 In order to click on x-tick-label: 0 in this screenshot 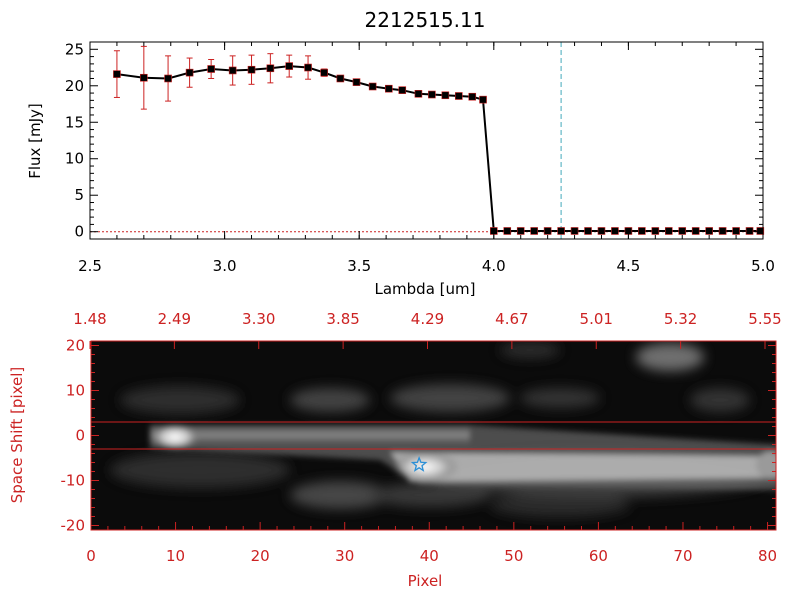, I will do `click(91, 556)`.